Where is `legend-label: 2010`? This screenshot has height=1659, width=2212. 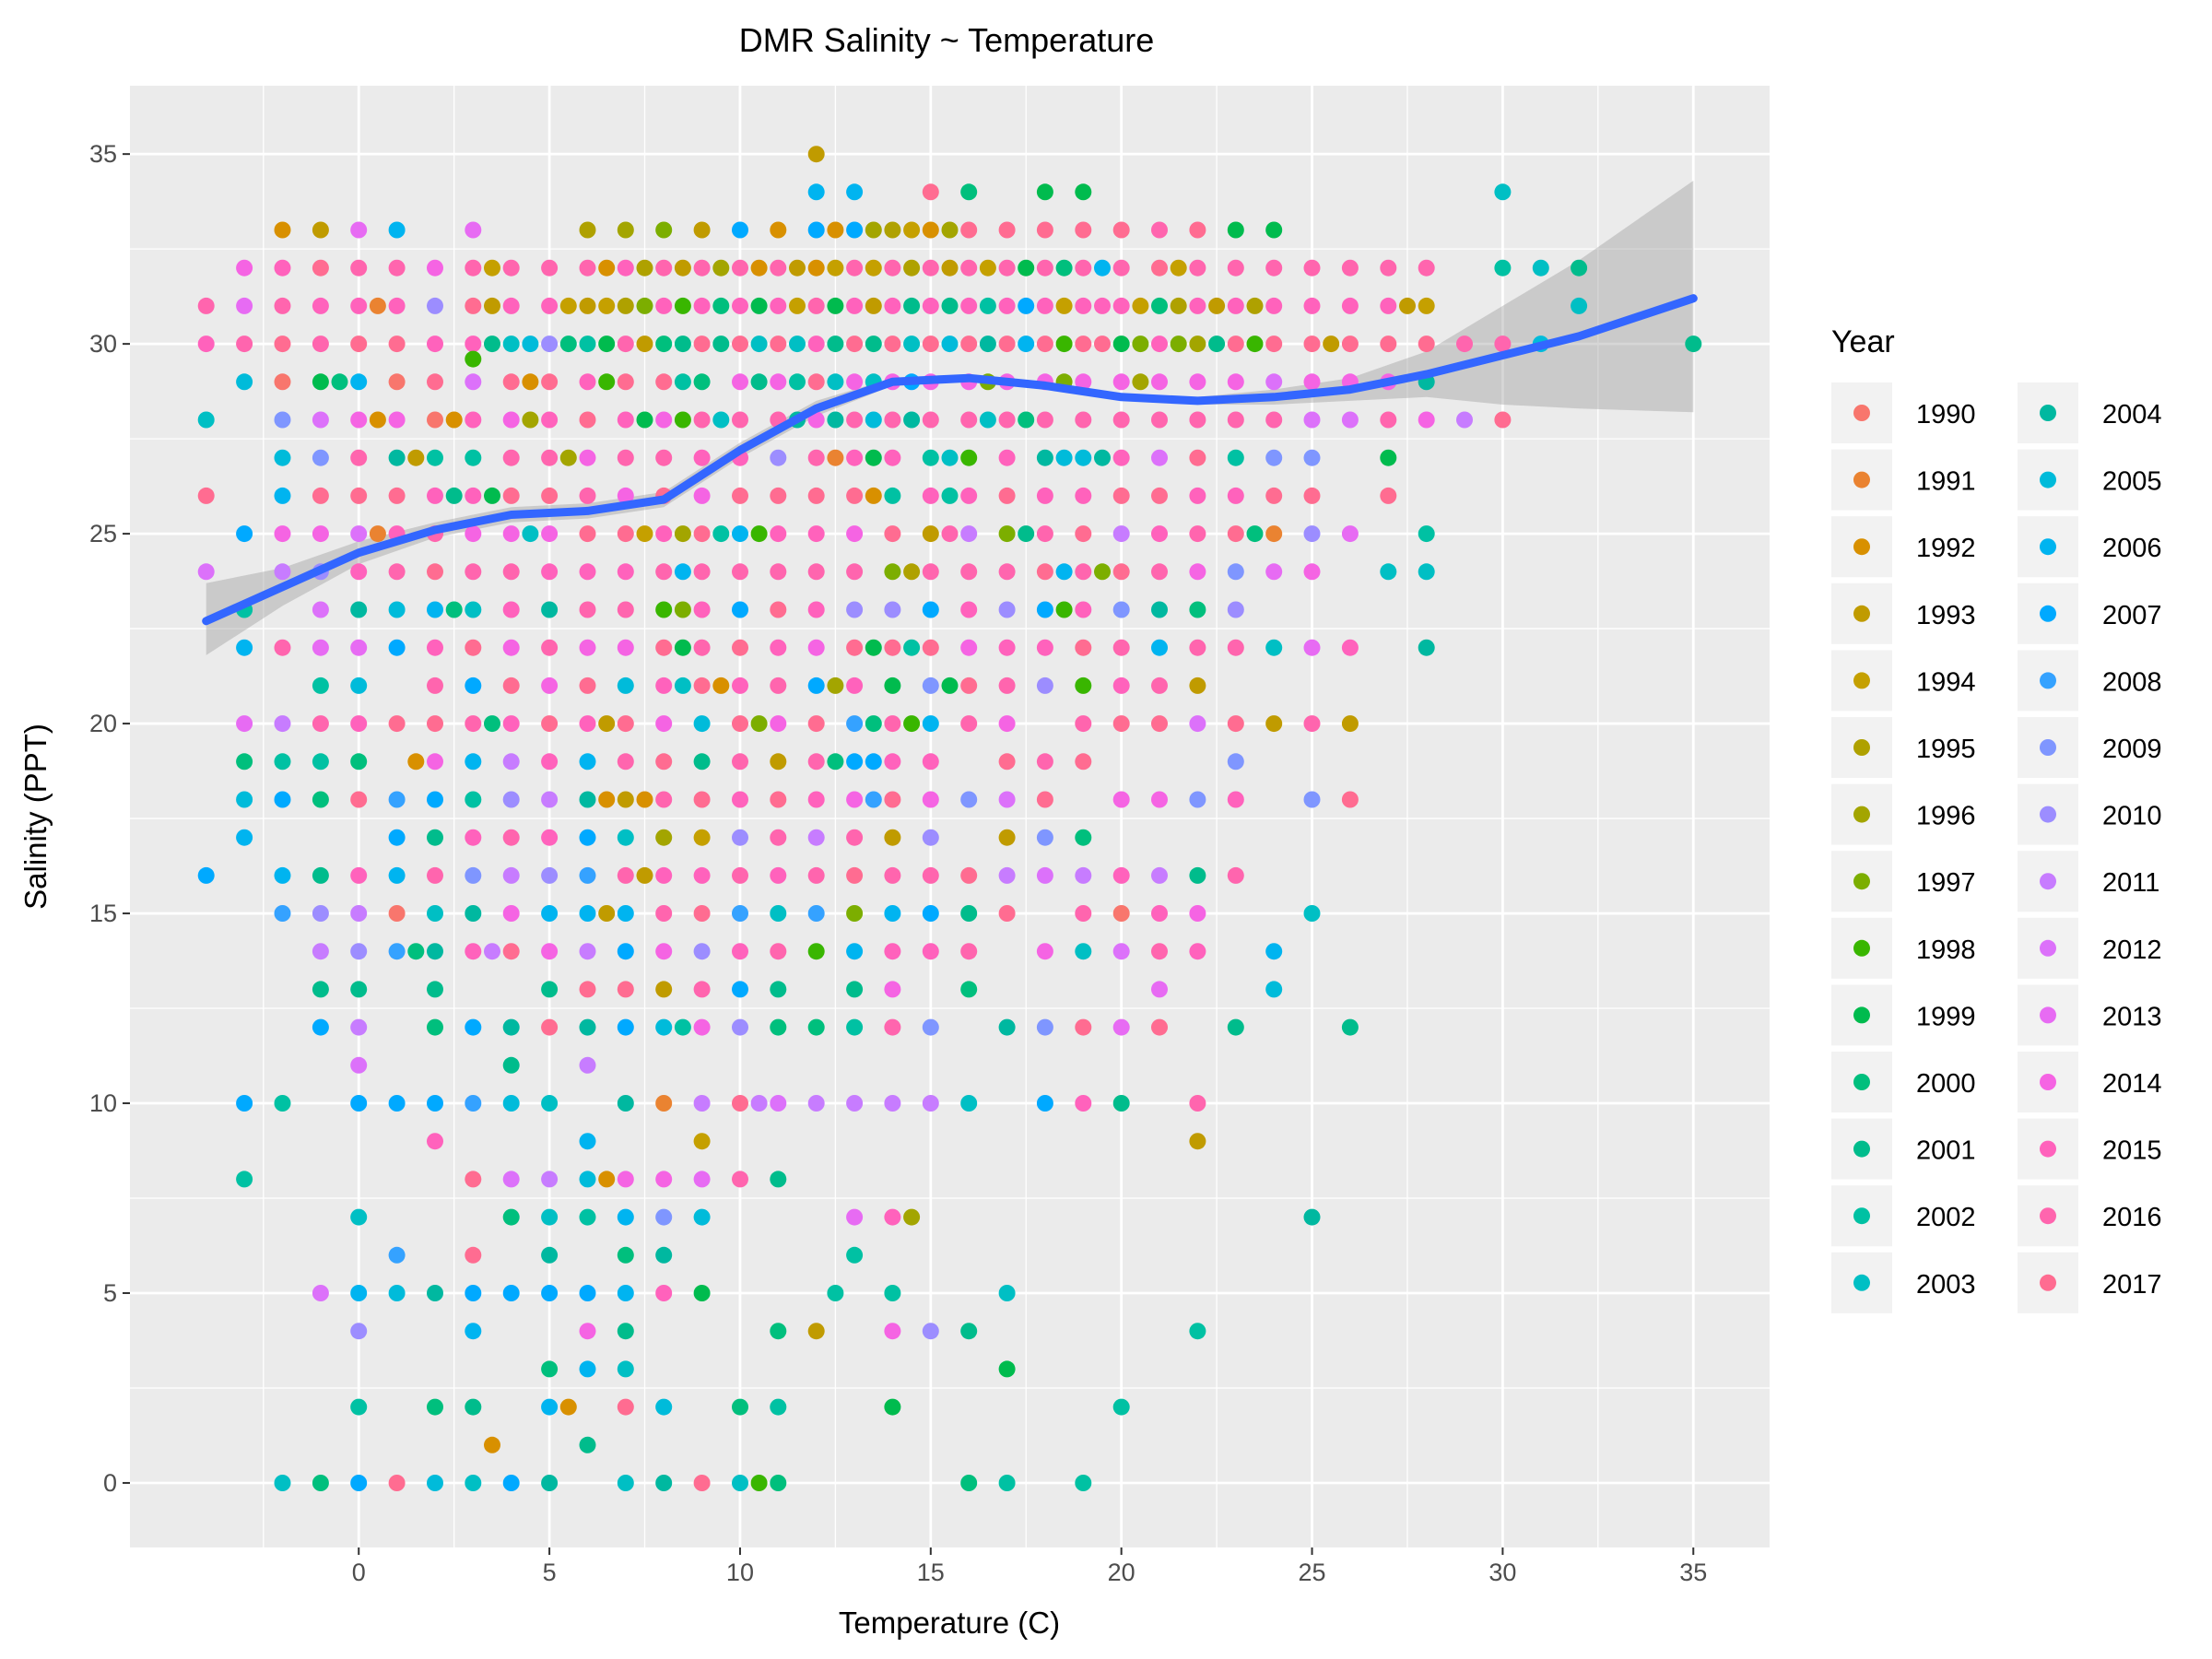 legend-label: 2010 is located at coordinates (2132, 816).